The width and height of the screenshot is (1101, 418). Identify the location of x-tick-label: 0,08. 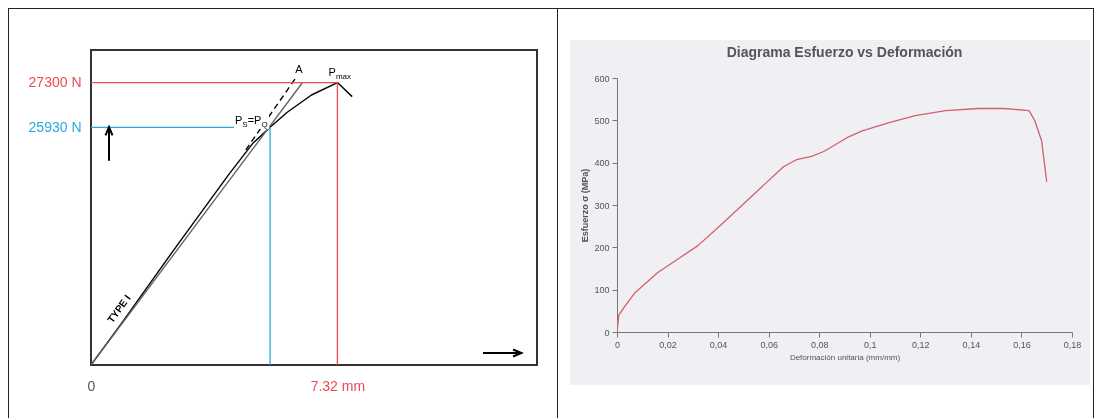
(819, 344).